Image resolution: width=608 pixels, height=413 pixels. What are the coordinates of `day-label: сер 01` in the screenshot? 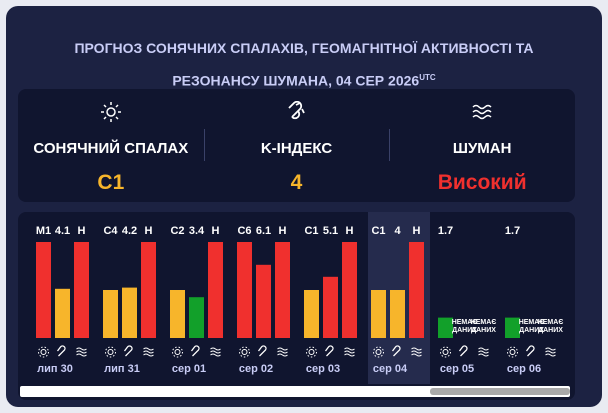 It's located at (189, 369).